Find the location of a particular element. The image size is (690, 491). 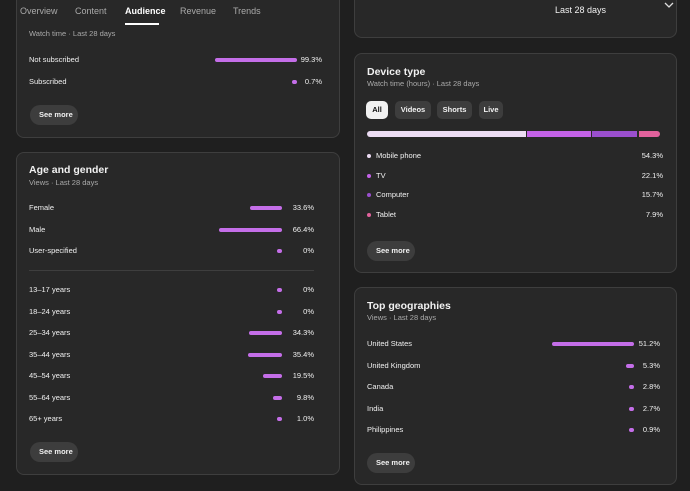

legend-label: TV is located at coordinates (381, 175).